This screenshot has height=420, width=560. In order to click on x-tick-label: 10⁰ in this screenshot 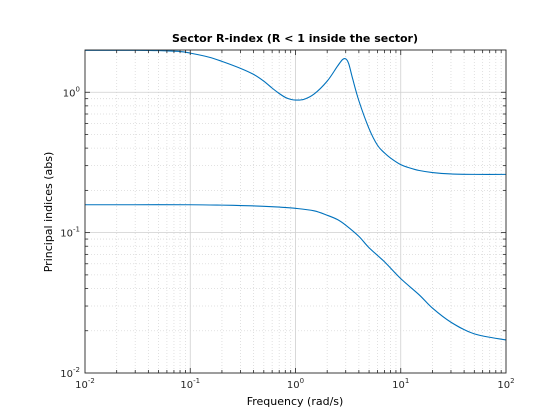, I will do `click(295, 384)`.